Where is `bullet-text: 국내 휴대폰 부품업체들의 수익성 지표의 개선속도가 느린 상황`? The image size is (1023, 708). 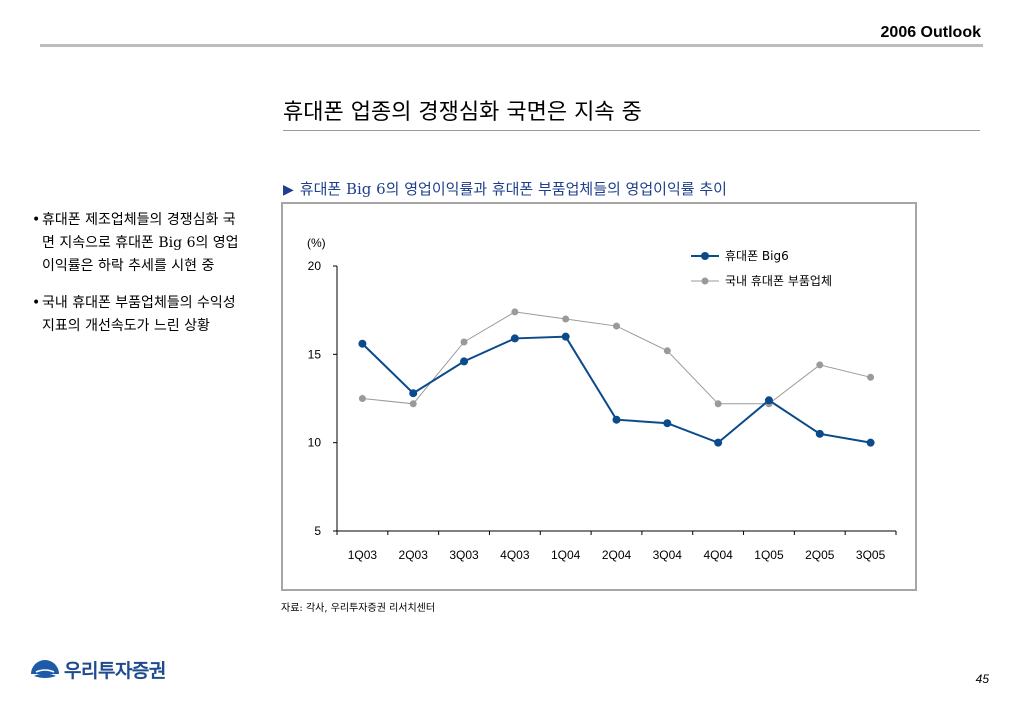 bullet-text: 국내 휴대폰 부품업체들의 수익성 지표의 개선속도가 느린 상황 is located at coordinates (139, 314).